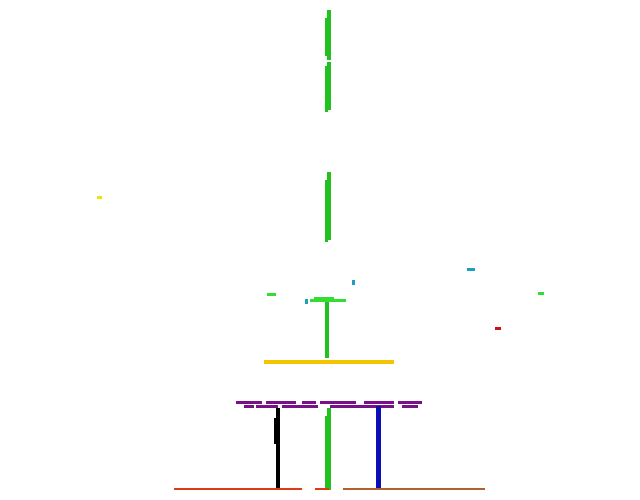  Describe the element at coordinates (278, 449) in the screenshot. I see `left-pillar` at that location.